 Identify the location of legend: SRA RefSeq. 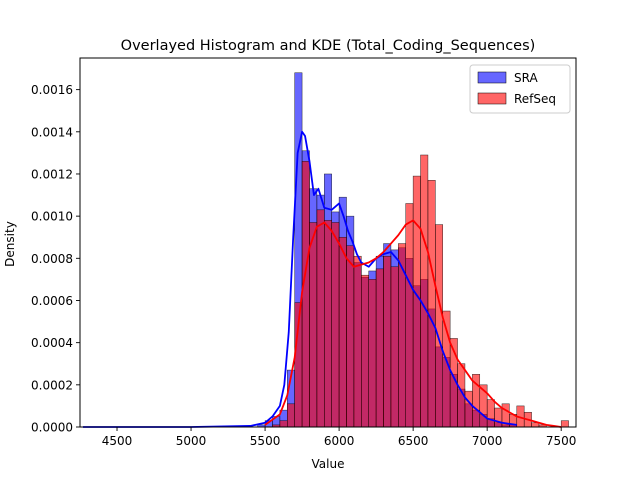
(520, 89).